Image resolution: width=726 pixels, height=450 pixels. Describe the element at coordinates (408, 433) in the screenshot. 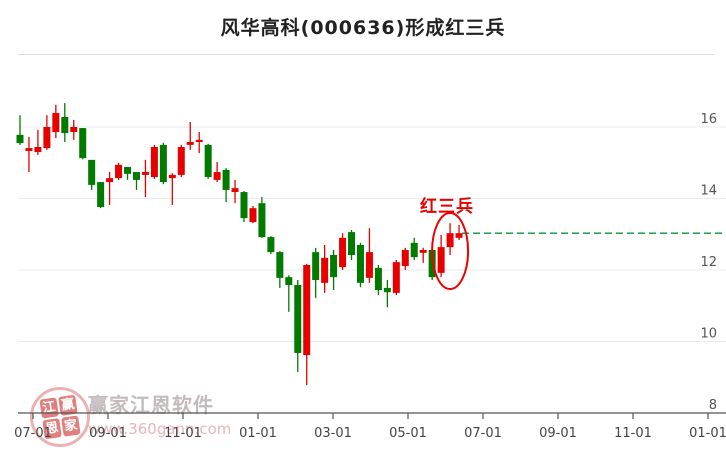

I see `x-axis-label: 05-01` at that location.